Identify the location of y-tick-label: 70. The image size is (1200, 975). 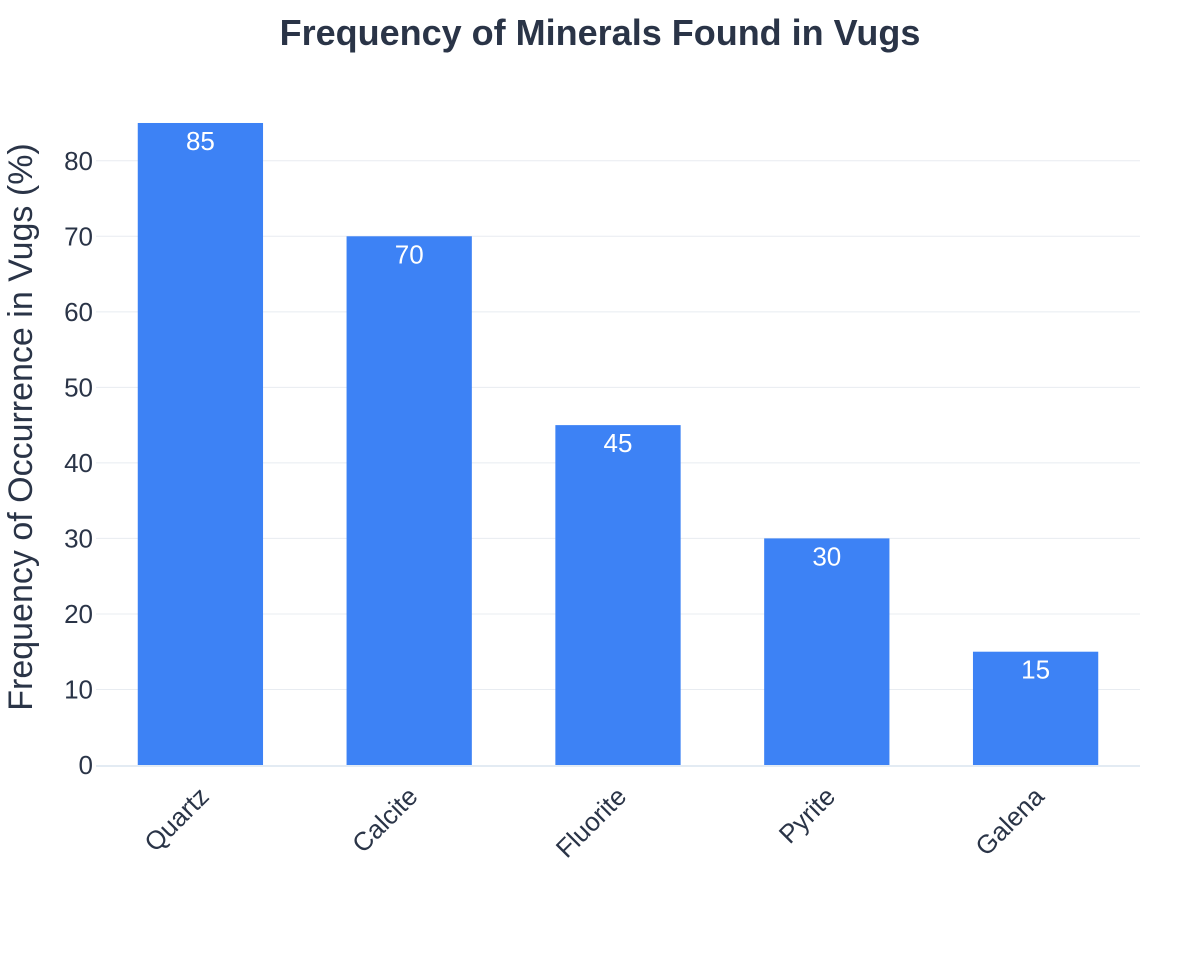
(78, 236).